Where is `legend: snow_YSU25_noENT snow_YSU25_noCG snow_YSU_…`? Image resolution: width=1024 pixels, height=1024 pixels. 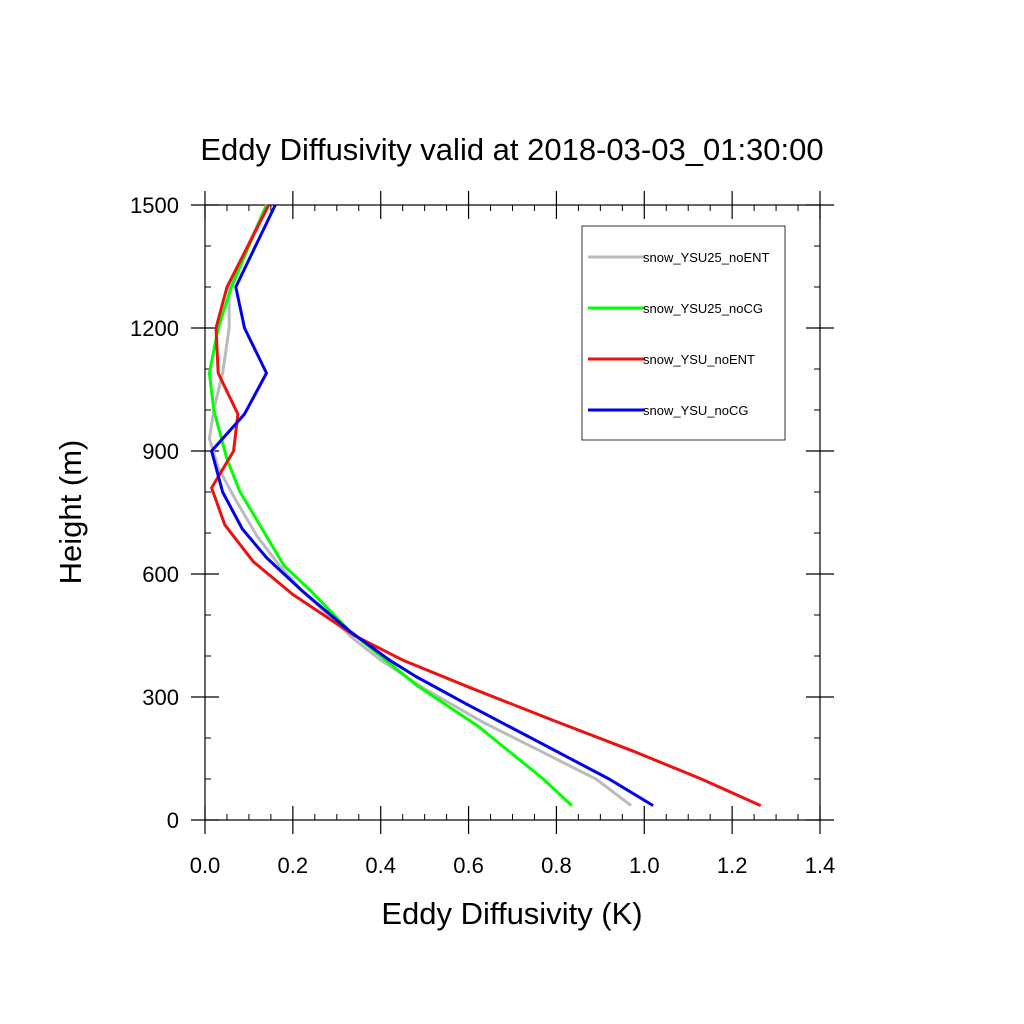 legend: snow_YSU25_noENT snow_YSU25_noCG snow_YSU_… is located at coordinates (683, 333).